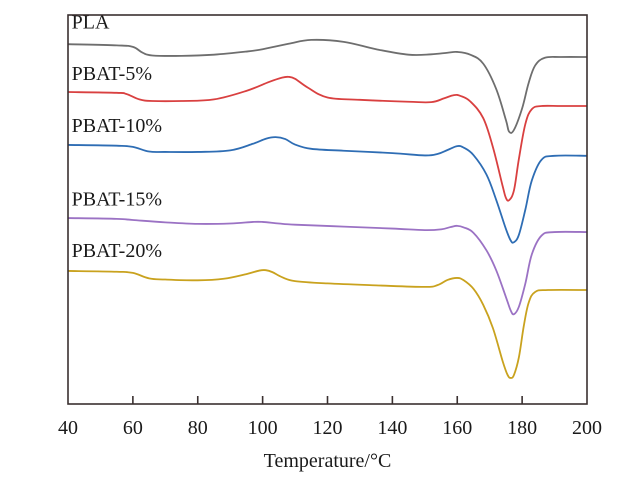 The height and width of the screenshot is (477, 639). What do you see at coordinates (522, 428) in the screenshot?
I see `x-tick-label-180: 180` at bounding box center [522, 428].